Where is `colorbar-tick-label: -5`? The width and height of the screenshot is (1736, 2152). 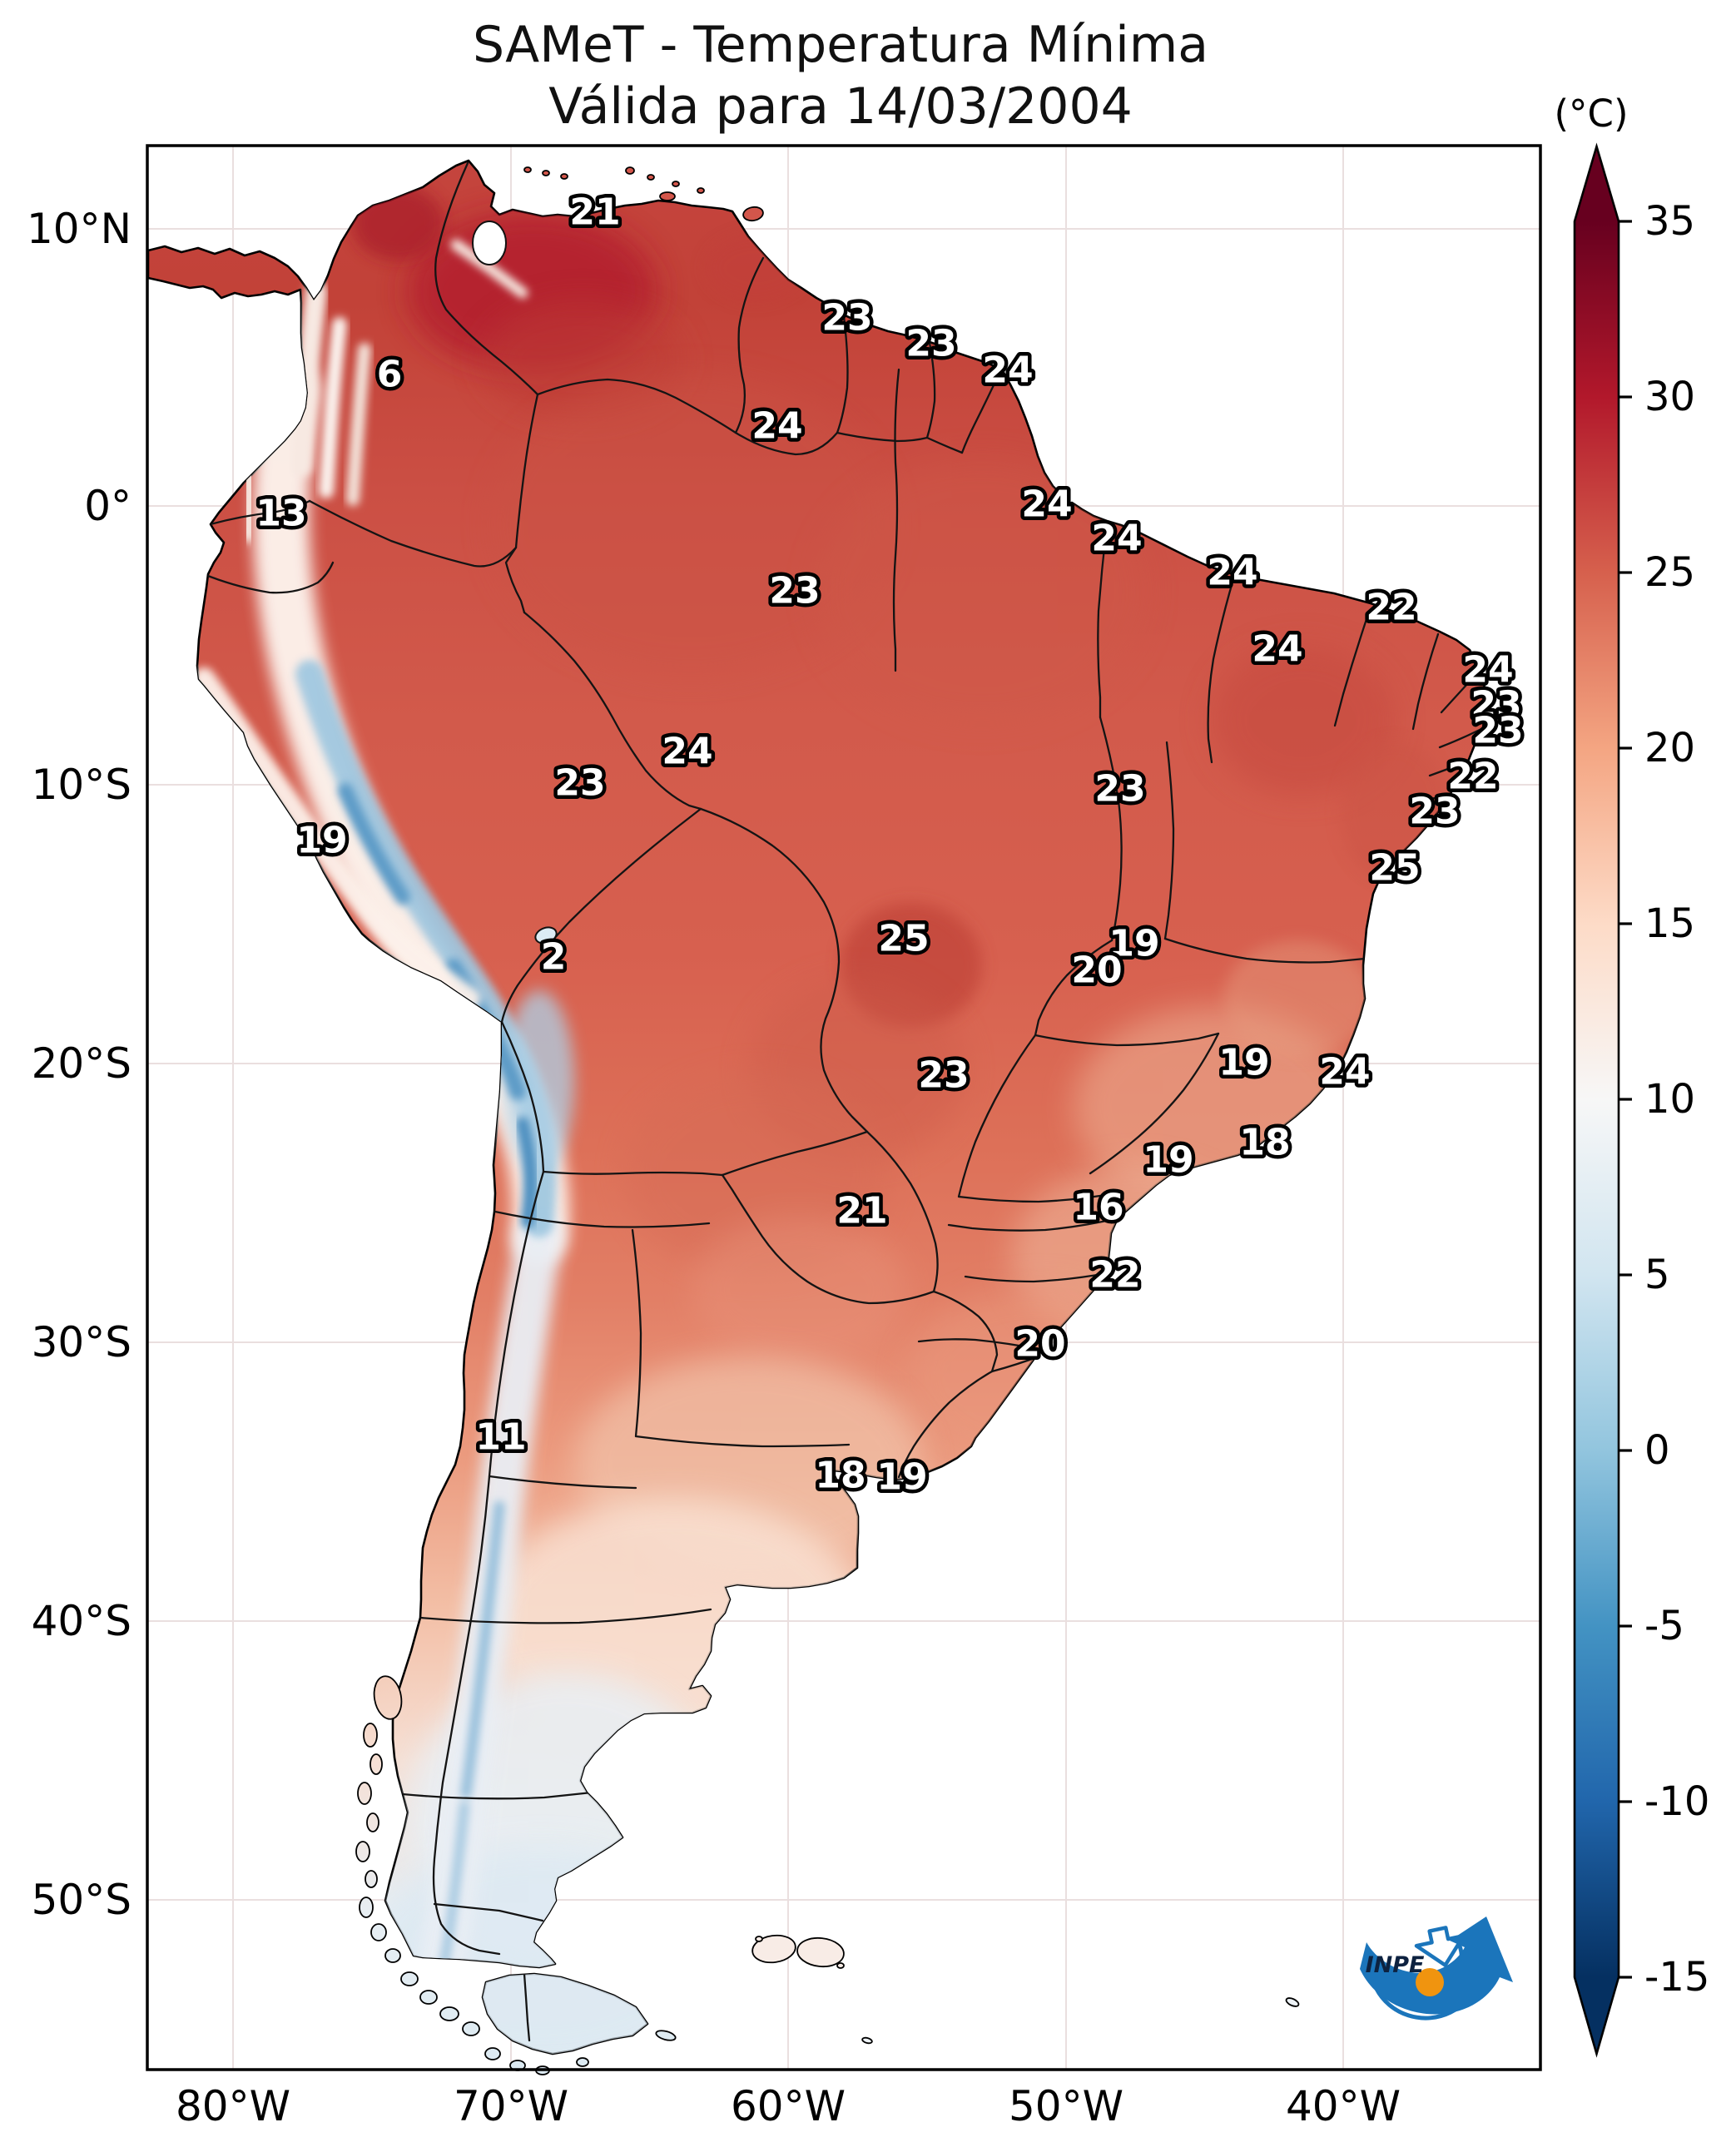 colorbar-tick-label: -5 is located at coordinates (1664, 1626).